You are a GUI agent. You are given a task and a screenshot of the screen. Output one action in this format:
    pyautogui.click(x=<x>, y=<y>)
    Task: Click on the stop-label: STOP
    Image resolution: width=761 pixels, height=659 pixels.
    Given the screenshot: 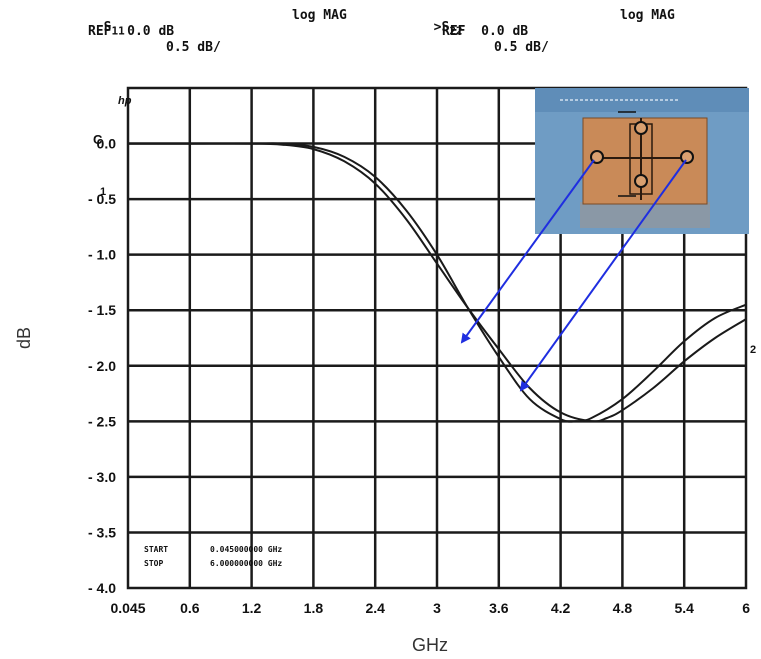 What is the action you would take?
    pyautogui.click(x=153, y=563)
    